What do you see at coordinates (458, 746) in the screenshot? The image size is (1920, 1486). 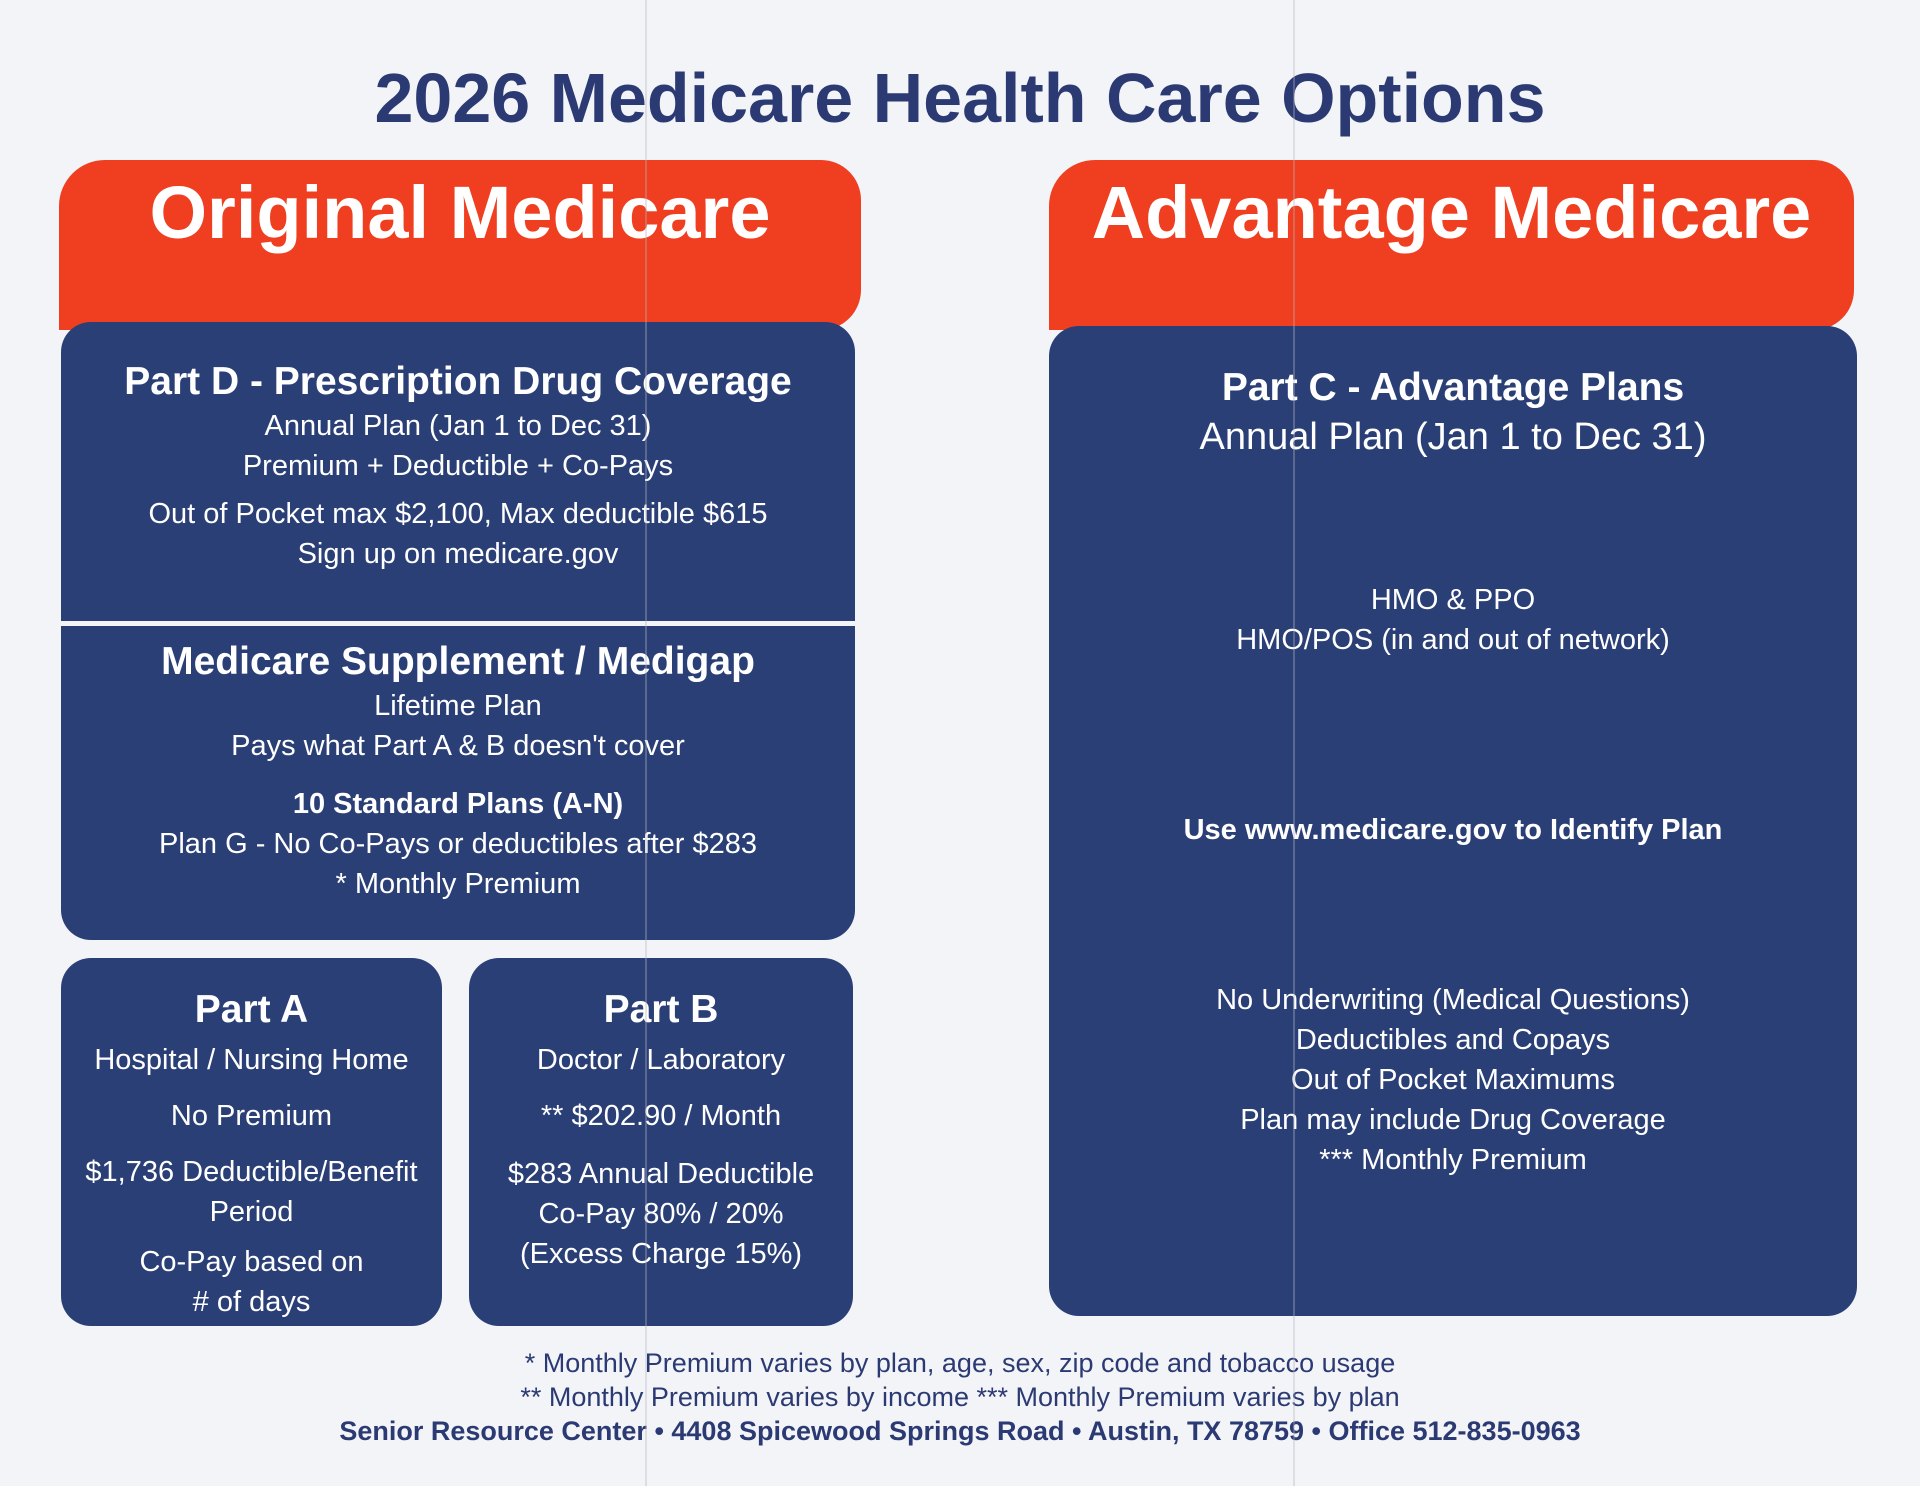 I see `medigap-line: Pays what Part A & B doesn't cover` at bounding box center [458, 746].